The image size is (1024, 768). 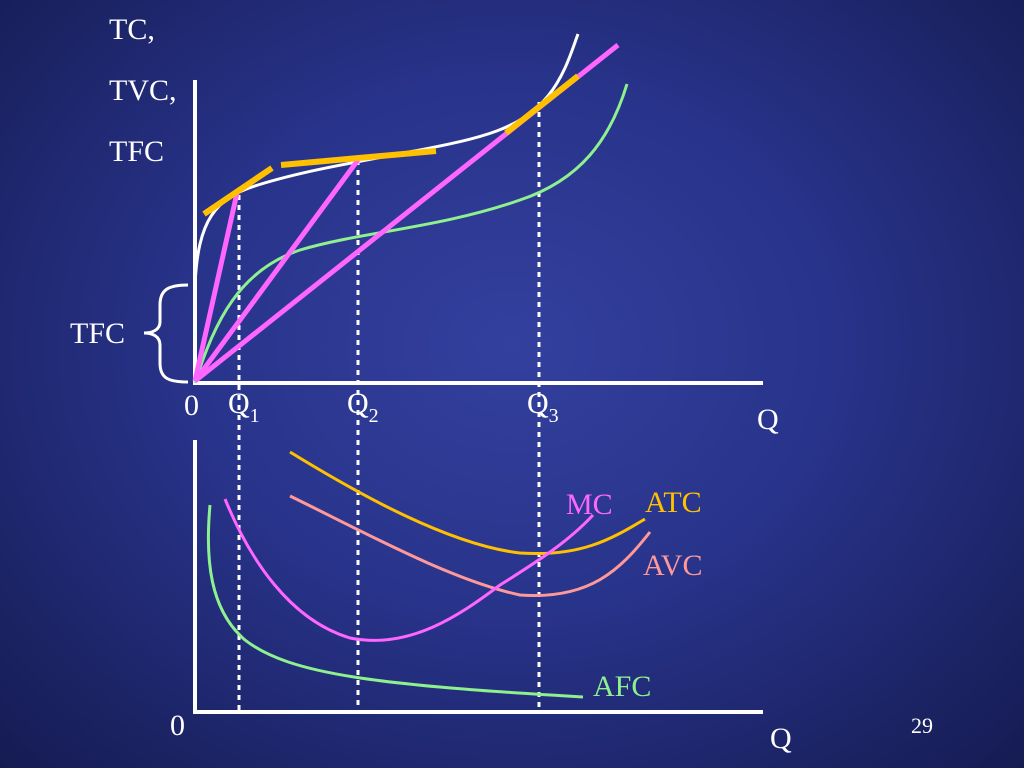 I want to click on ray-to-q2, so click(x=276, y=270).